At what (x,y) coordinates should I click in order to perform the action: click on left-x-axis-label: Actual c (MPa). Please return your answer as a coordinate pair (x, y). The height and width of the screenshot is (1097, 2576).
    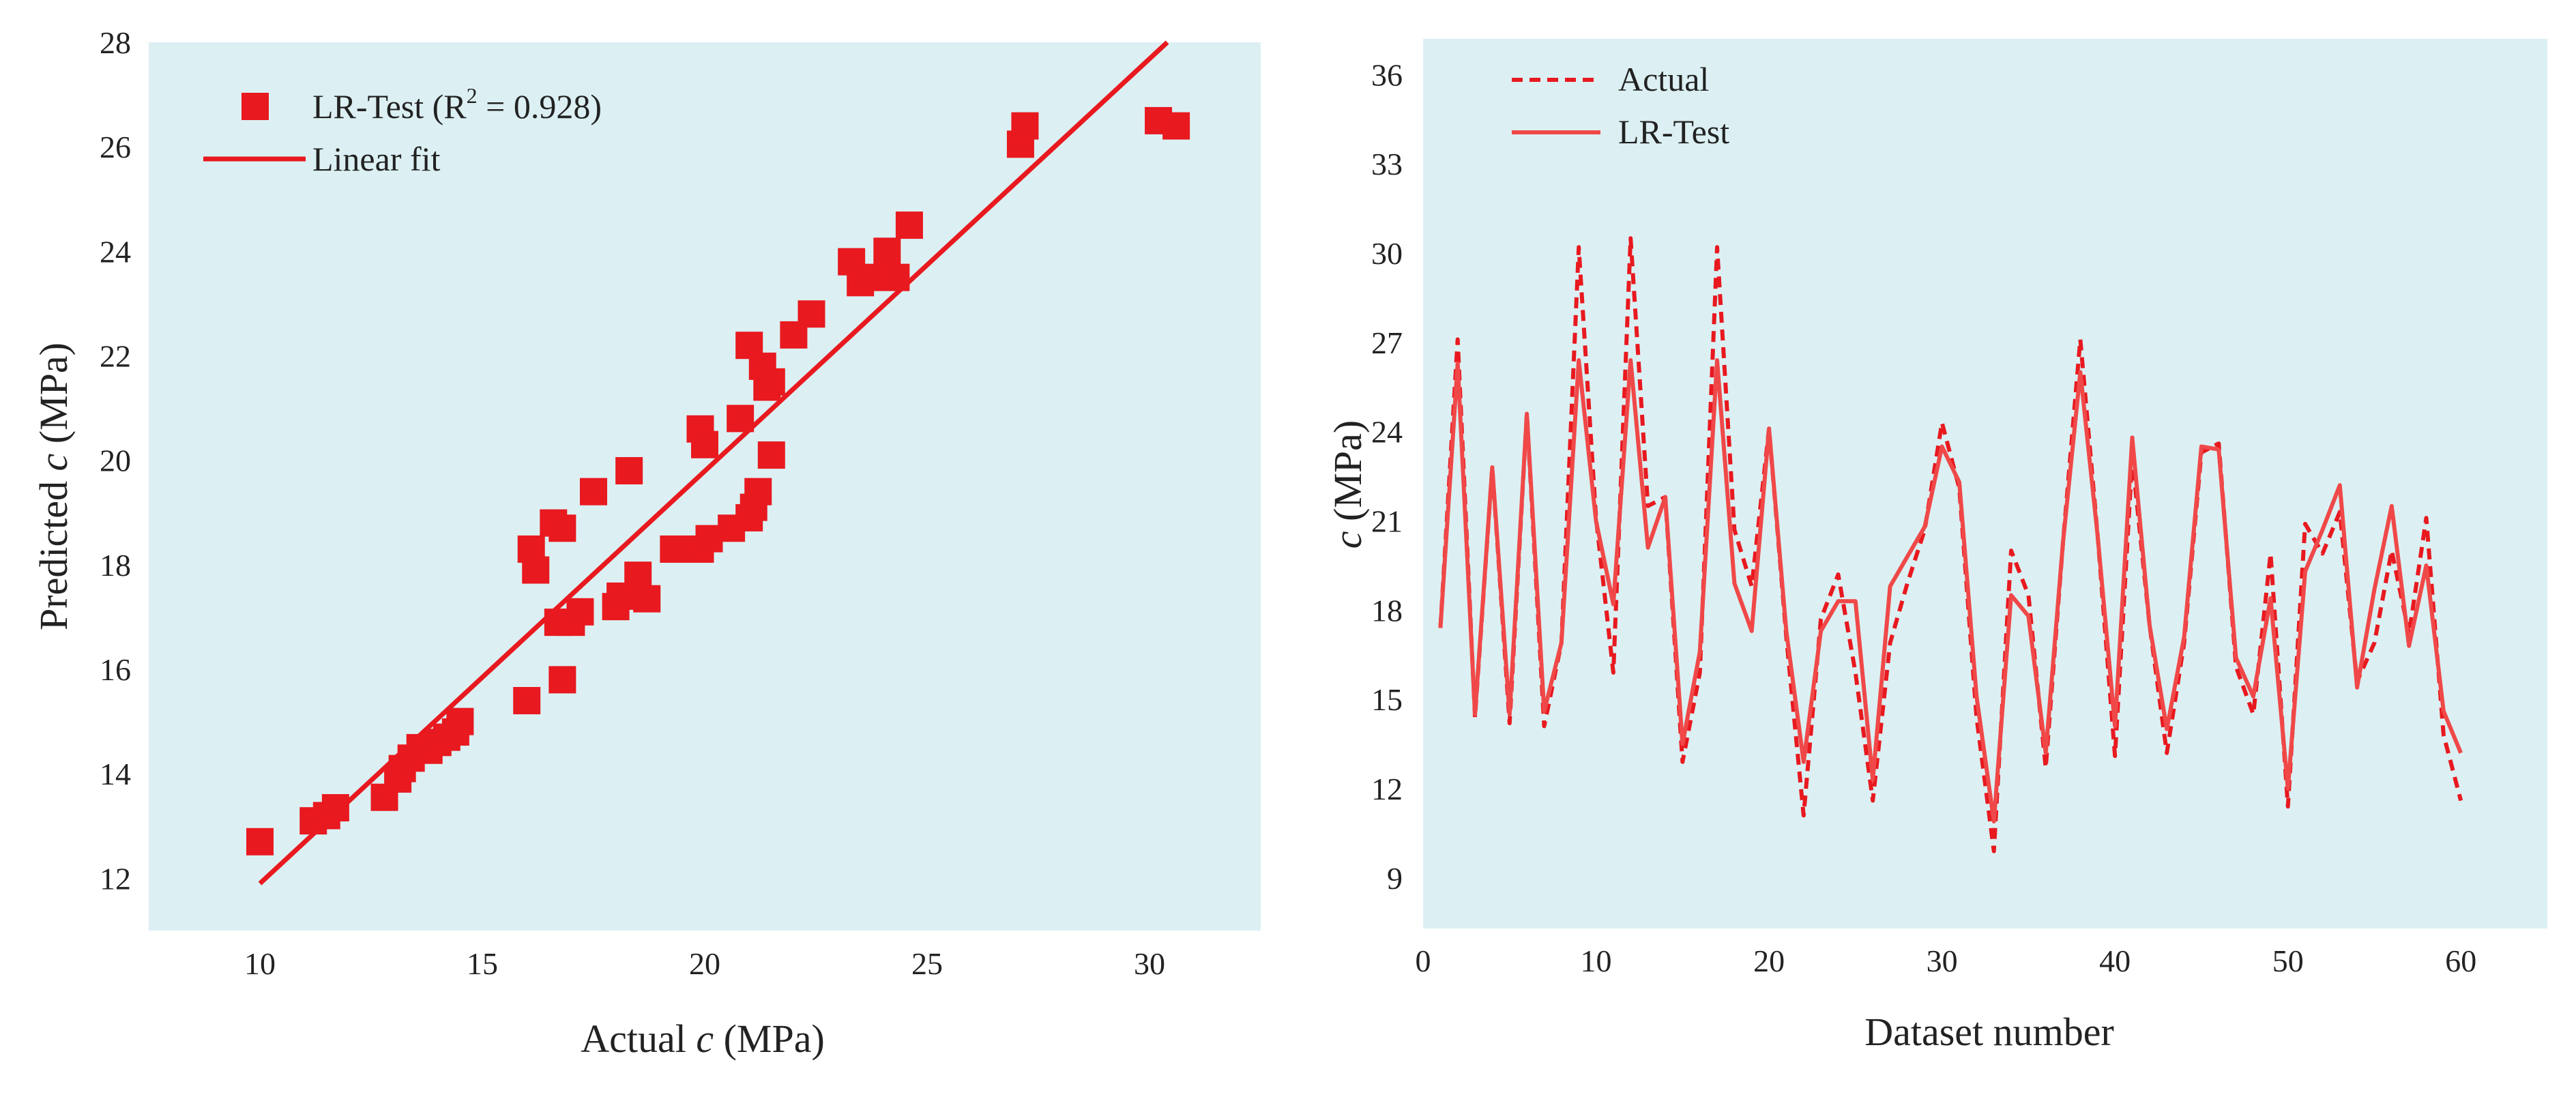
    Looking at the image, I should click on (703, 1038).